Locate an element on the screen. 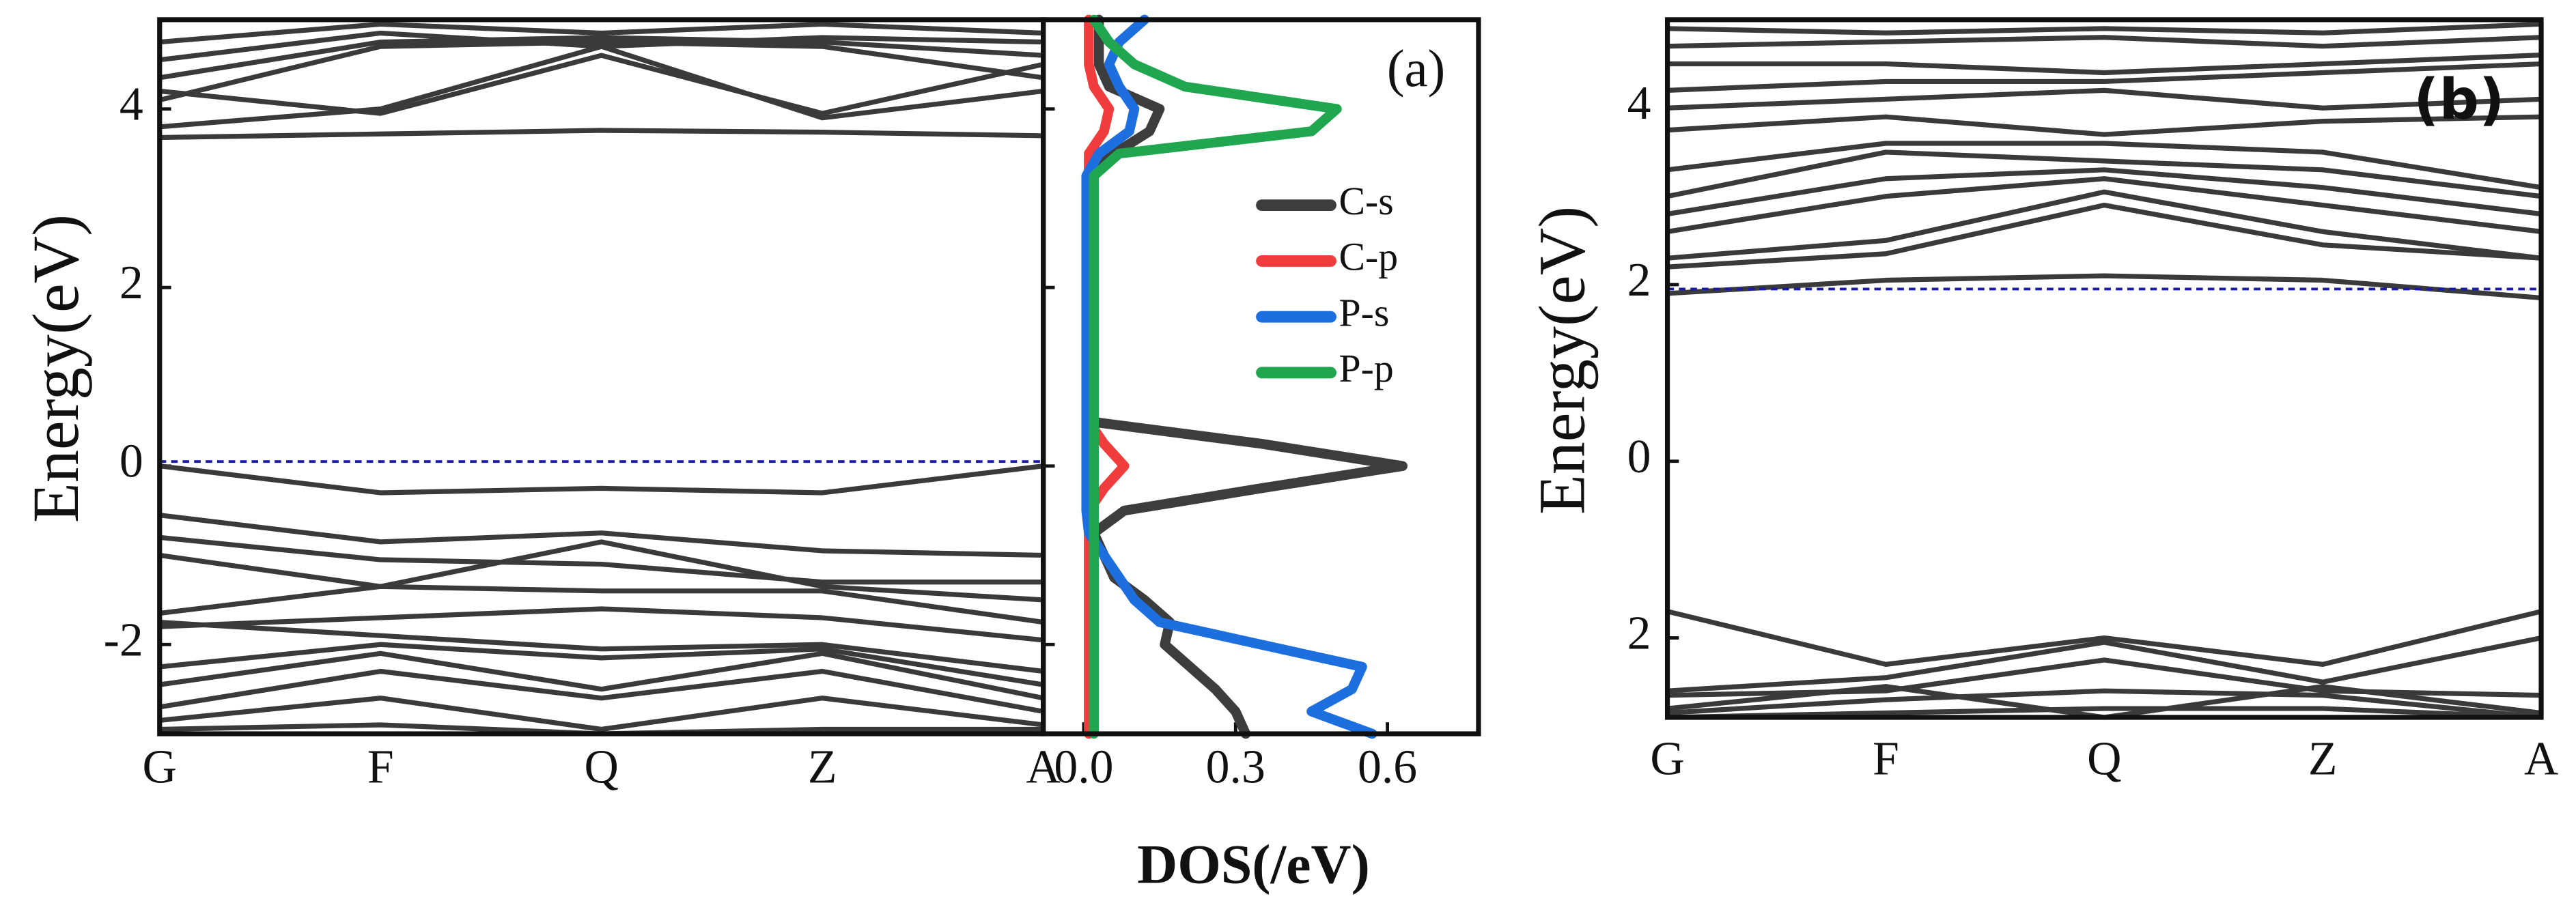 The image size is (2576, 916). legend-label: C-s is located at coordinates (1366, 201).